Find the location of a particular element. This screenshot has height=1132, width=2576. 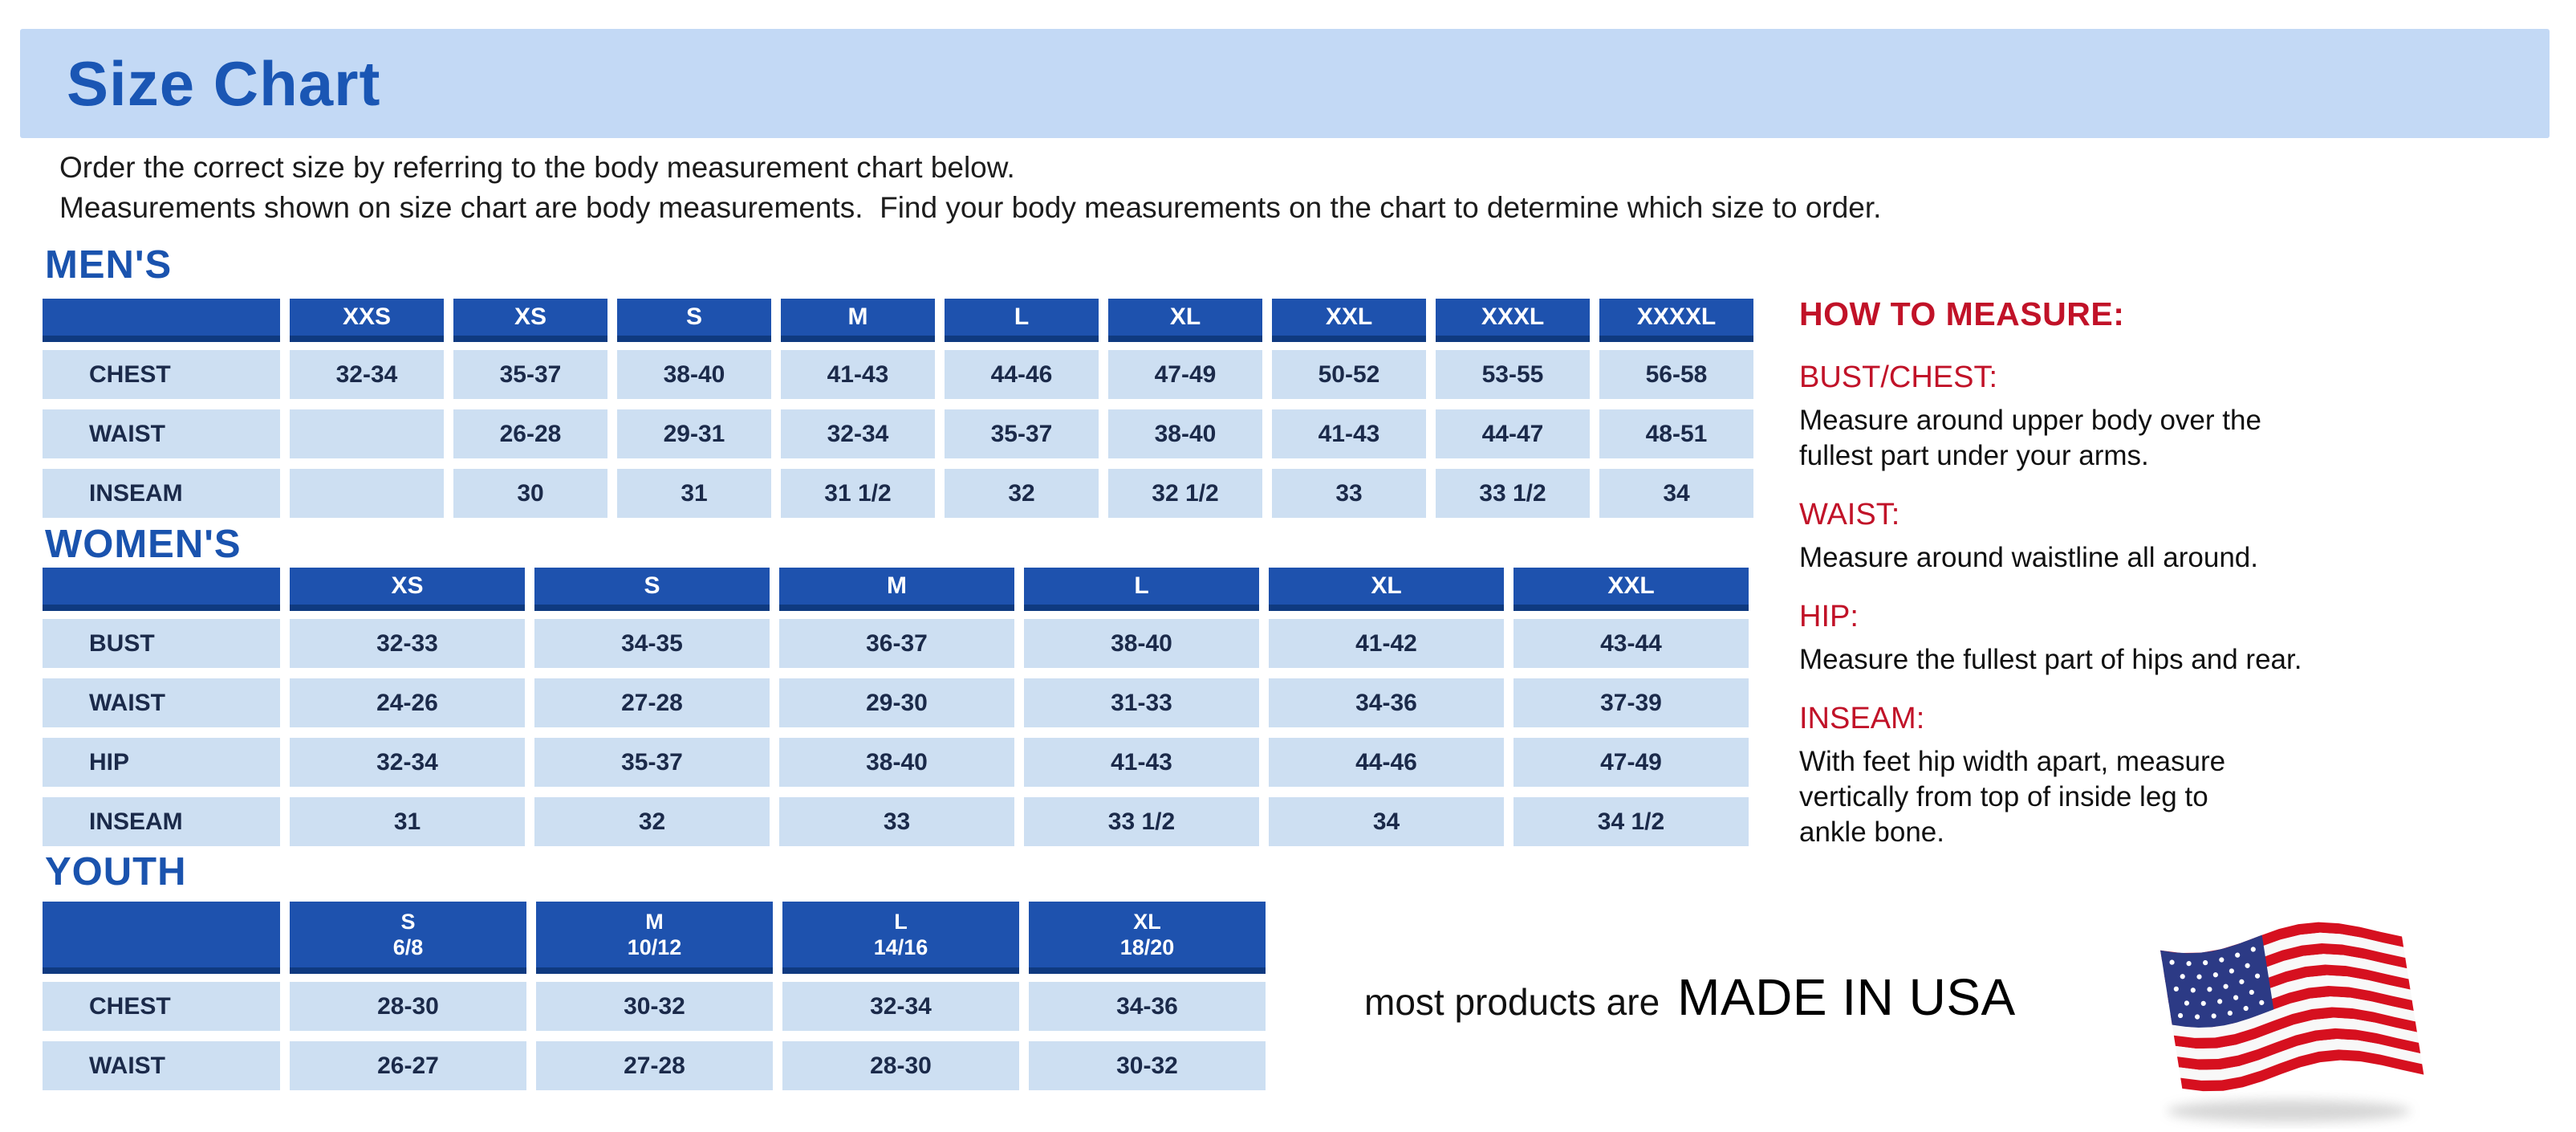

mens-heading: MEN'S is located at coordinates (109, 265).